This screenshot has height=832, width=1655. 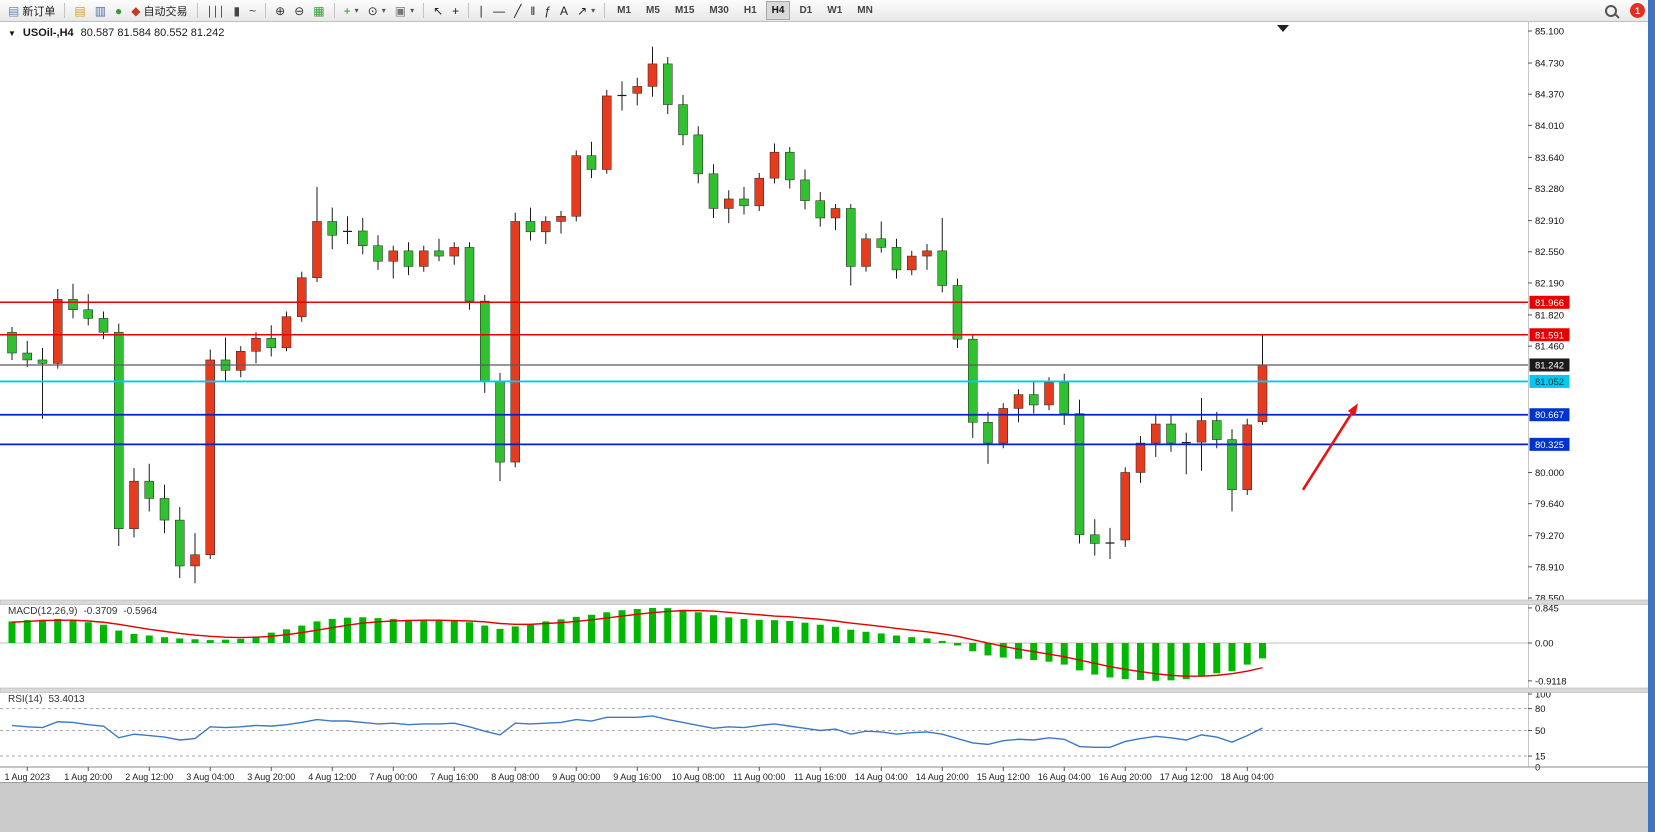 I want to click on channel-button: ‖, so click(x=532, y=11).